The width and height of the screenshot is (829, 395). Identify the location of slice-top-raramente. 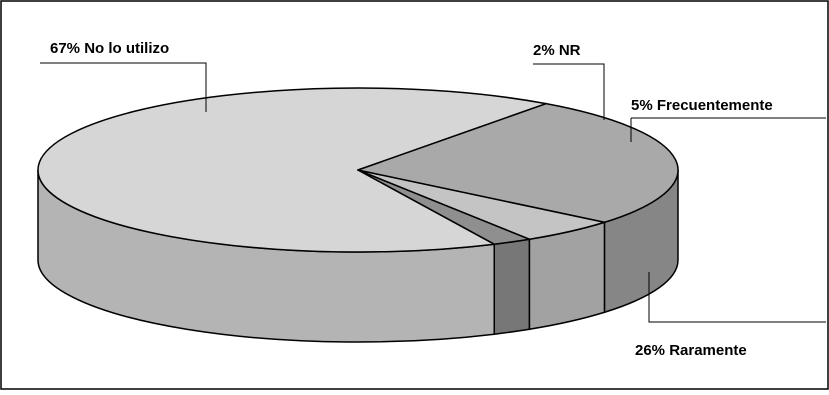
(518, 163).